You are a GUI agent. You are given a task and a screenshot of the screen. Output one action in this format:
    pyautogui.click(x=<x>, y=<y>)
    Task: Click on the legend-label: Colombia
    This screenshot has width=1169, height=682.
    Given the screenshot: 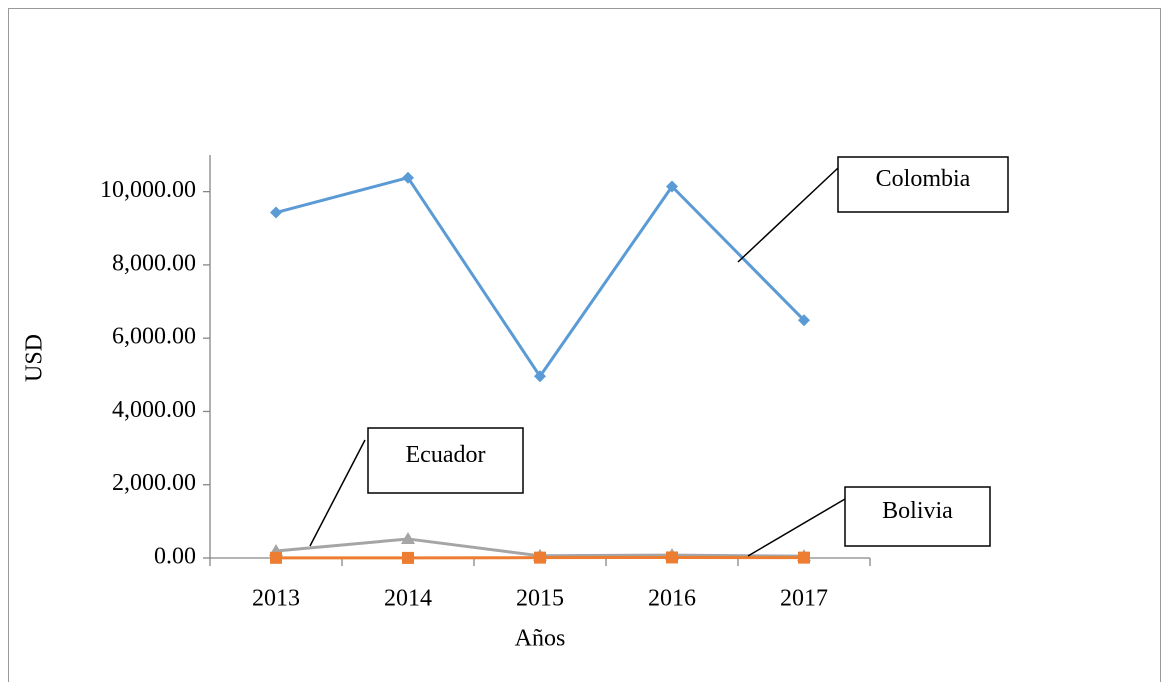 What is the action you would take?
    pyautogui.click(x=923, y=179)
    